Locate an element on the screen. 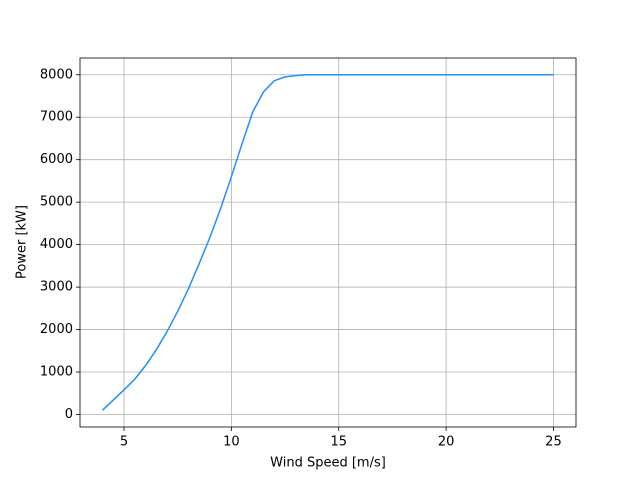 The image size is (640, 480). x-tick-label: 5 is located at coordinates (124, 442).